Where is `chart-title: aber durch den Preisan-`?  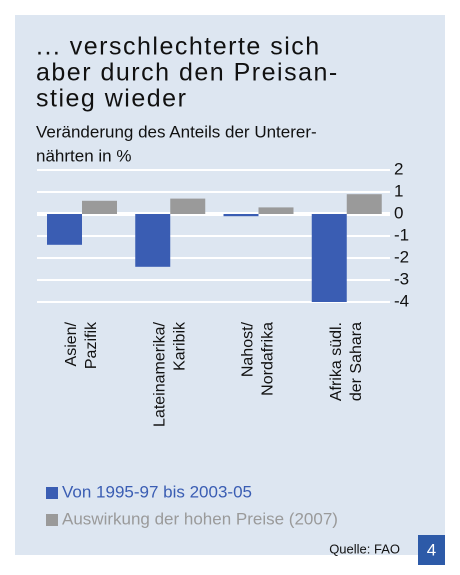
chart-title: aber durch den Preisan- is located at coordinates (187, 73).